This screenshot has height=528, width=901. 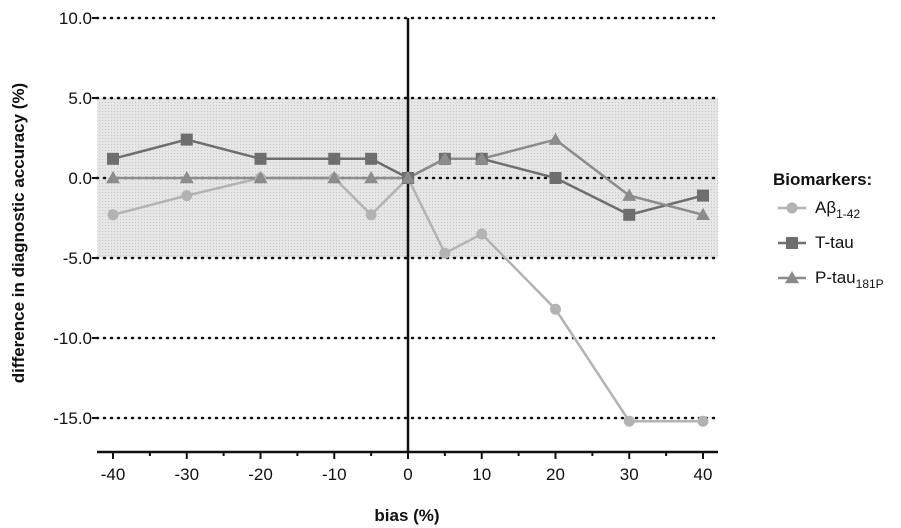 What do you see at coordinates (822, 179) in the screenshot?
I see `legend-title: Biomarkers:` at bounding box center [822, 179].